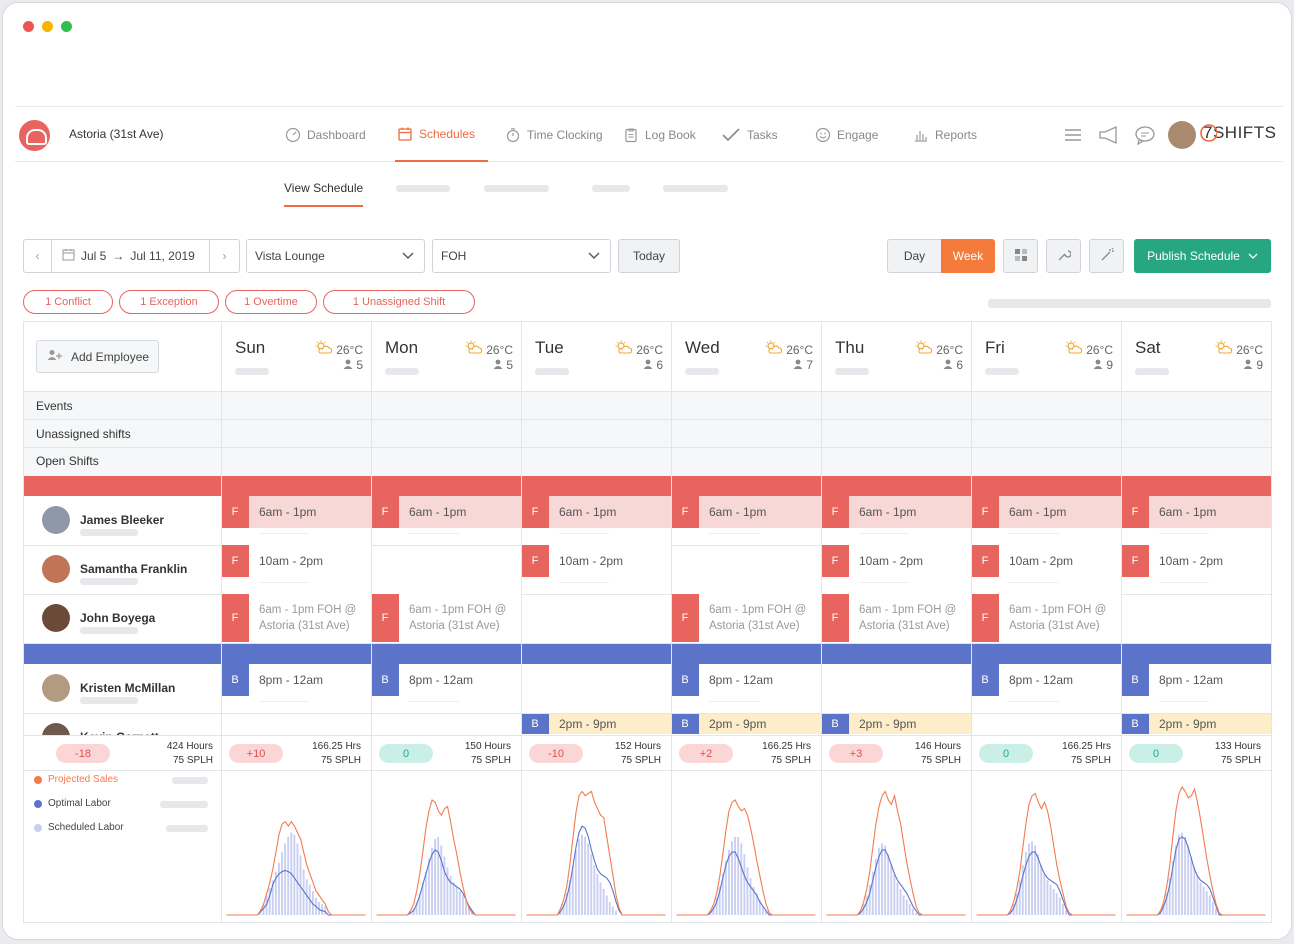 The image size is (1294, 944). I want to click on user-avatar, so click(1182, 135).